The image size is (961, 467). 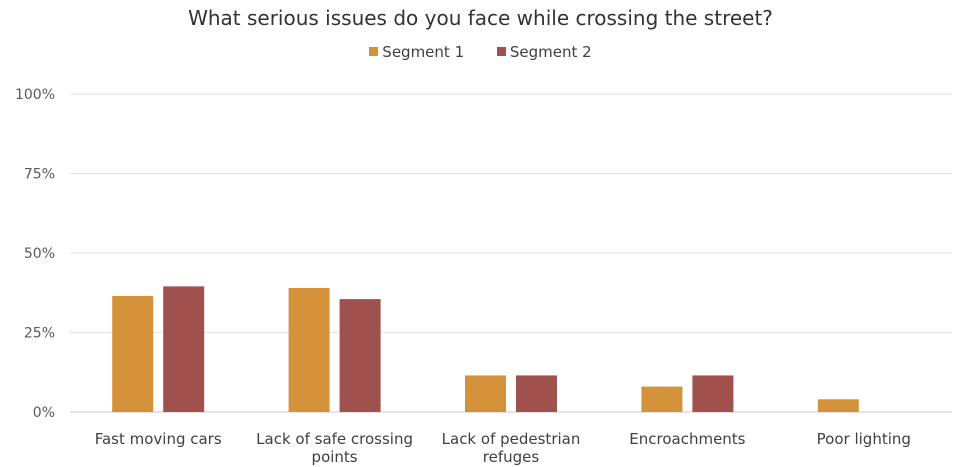 I want to click on x-tick-label: Fast moving cars, so click(x=158, y=439).